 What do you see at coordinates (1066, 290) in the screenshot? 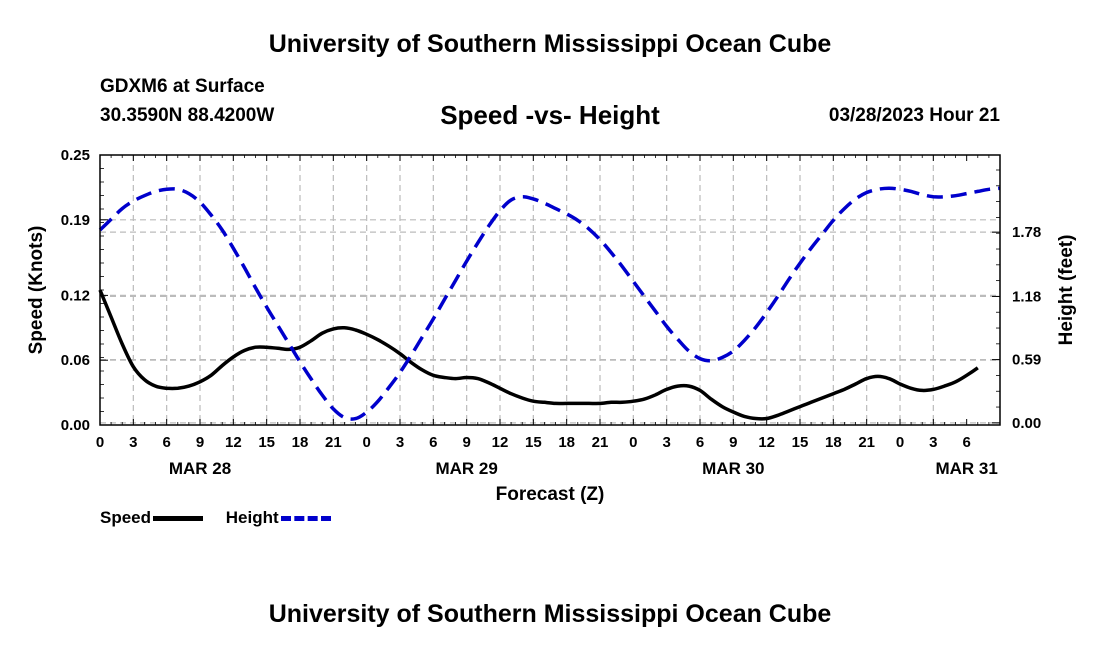
I see `y-axis-right-label: Height (feet)` at bounding box center [1066, 290].